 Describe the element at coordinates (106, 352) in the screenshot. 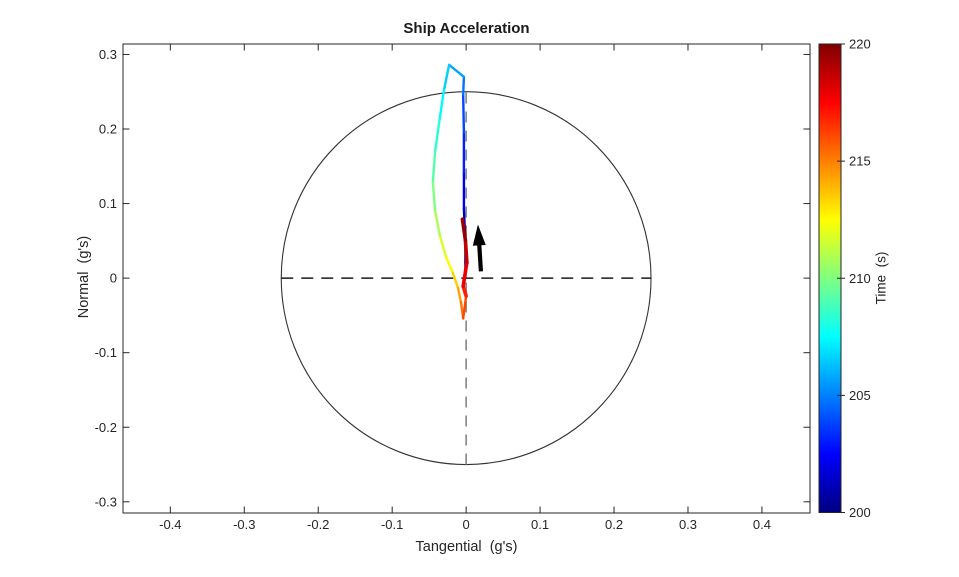

I see `y-tick-label: -0.1` at that location.